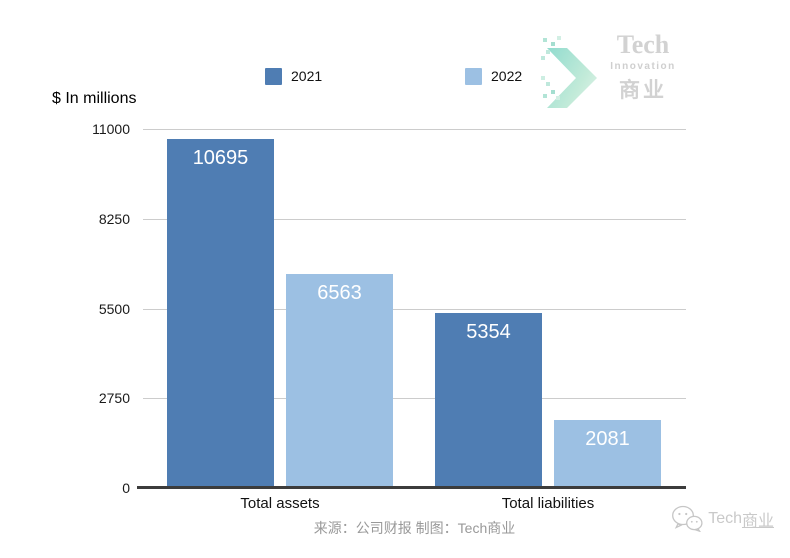 The width and height of the screenshot is (790, 558). I want to click on legend-item-2021: 2021, so click(293, 76).